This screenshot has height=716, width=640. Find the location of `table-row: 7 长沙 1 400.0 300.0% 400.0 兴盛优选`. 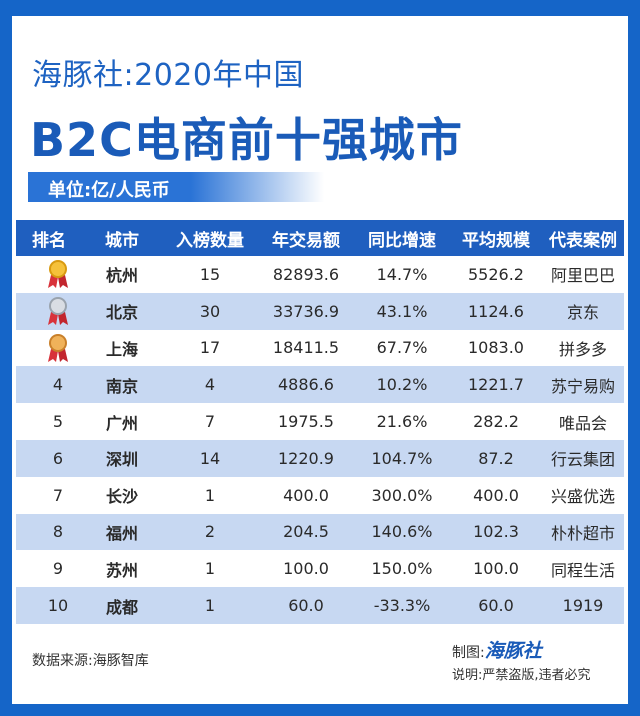

table-row: 7 长沙 1 400.0 300.0% 400.0 兴盛优选 is located at coordinates (320, 495).